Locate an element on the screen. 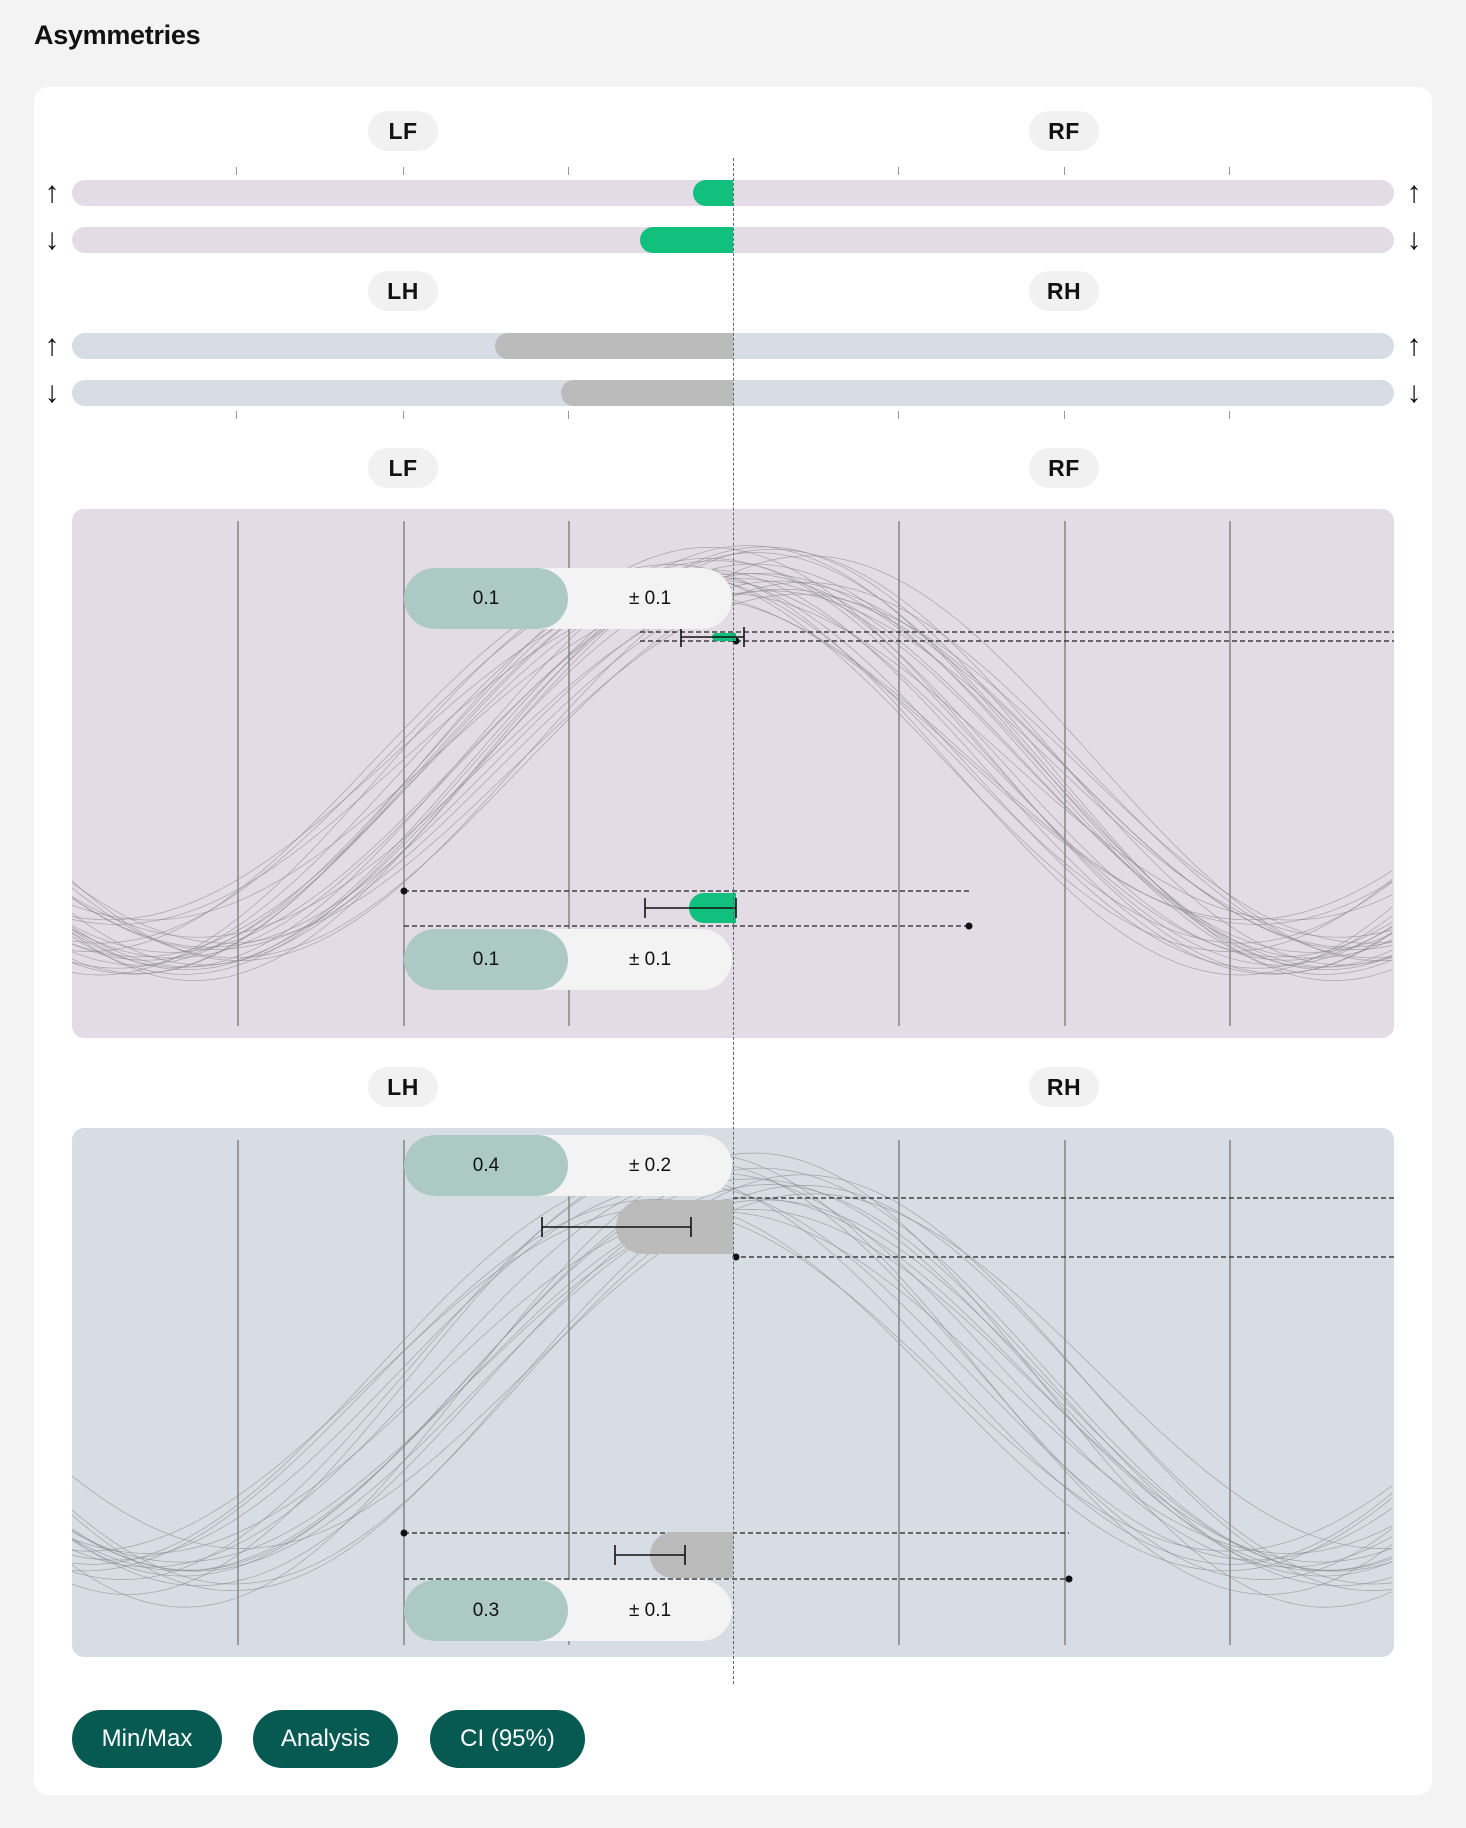 This screenshot has height=1828, width=1466. hind-top-stat: 0.4 ± 0.2 is located at coordinates (568, 1165).